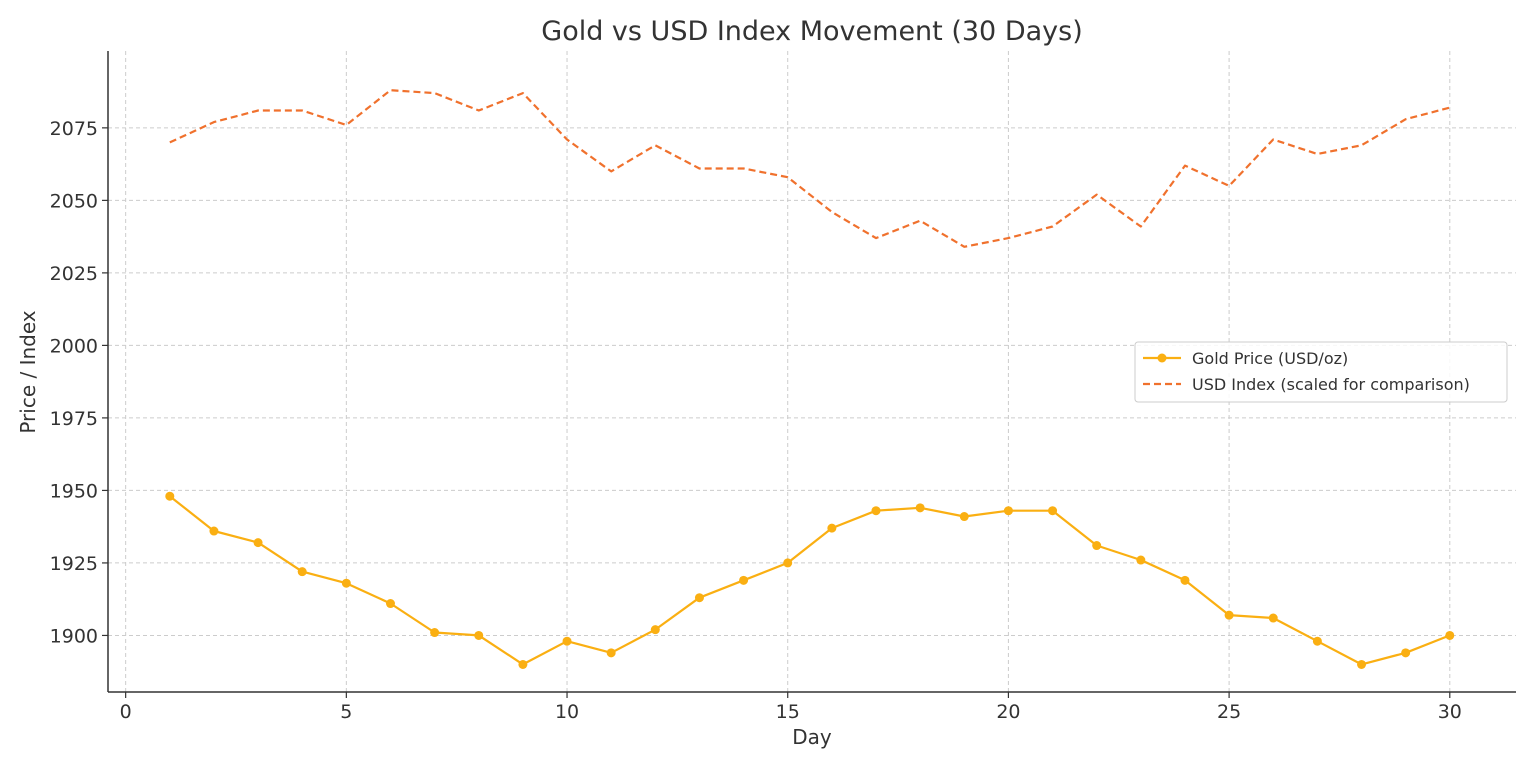 The height and width of the screenshot is (768, 1536). What do you see at coordinates (28, 371) in the screenshot?
I see `y-axis-label: Price / Index` at bounding box center [28, 371].